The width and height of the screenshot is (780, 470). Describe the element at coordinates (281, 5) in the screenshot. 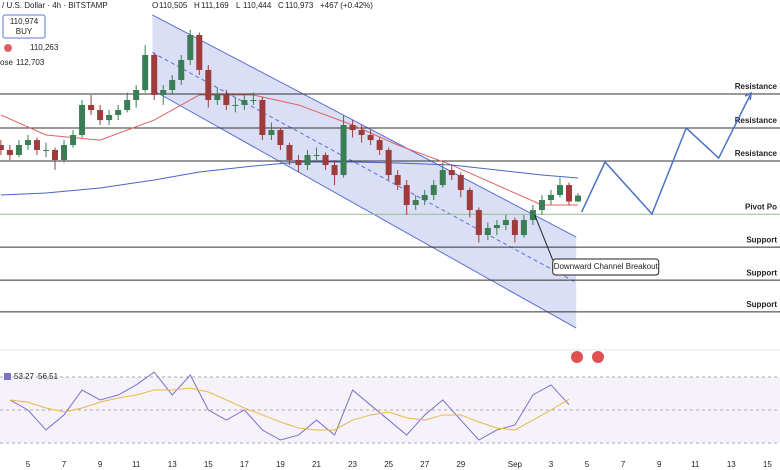

I see `ohlc-key: C` at that location.